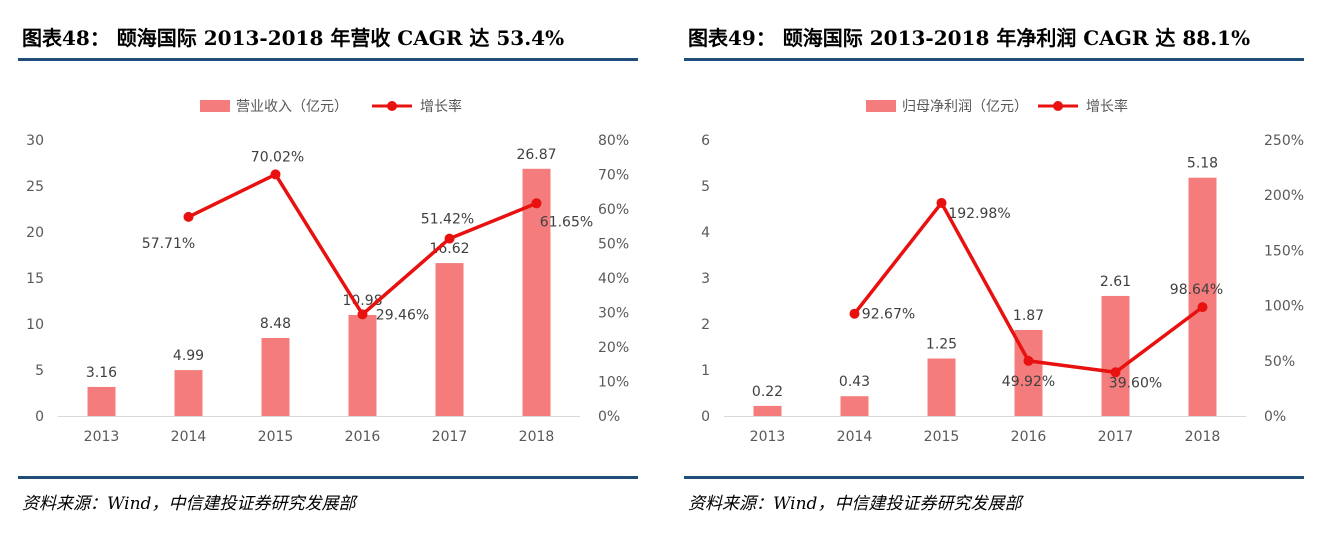 Image resolution: width=1331 pixels, height=537 pixels. Describe the element at coordinates (613, 279) in the screenshot. I see `right-axis-tick-label: 40%` at that location.